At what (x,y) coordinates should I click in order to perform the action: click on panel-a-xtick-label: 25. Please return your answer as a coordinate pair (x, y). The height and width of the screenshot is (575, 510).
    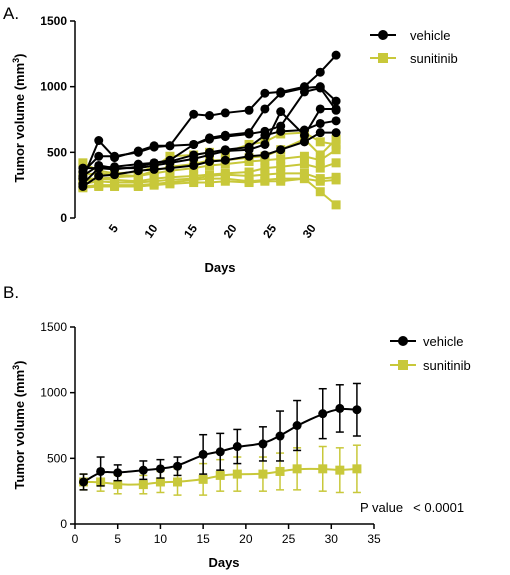
    Looking at the image, I should click on (269, 230).